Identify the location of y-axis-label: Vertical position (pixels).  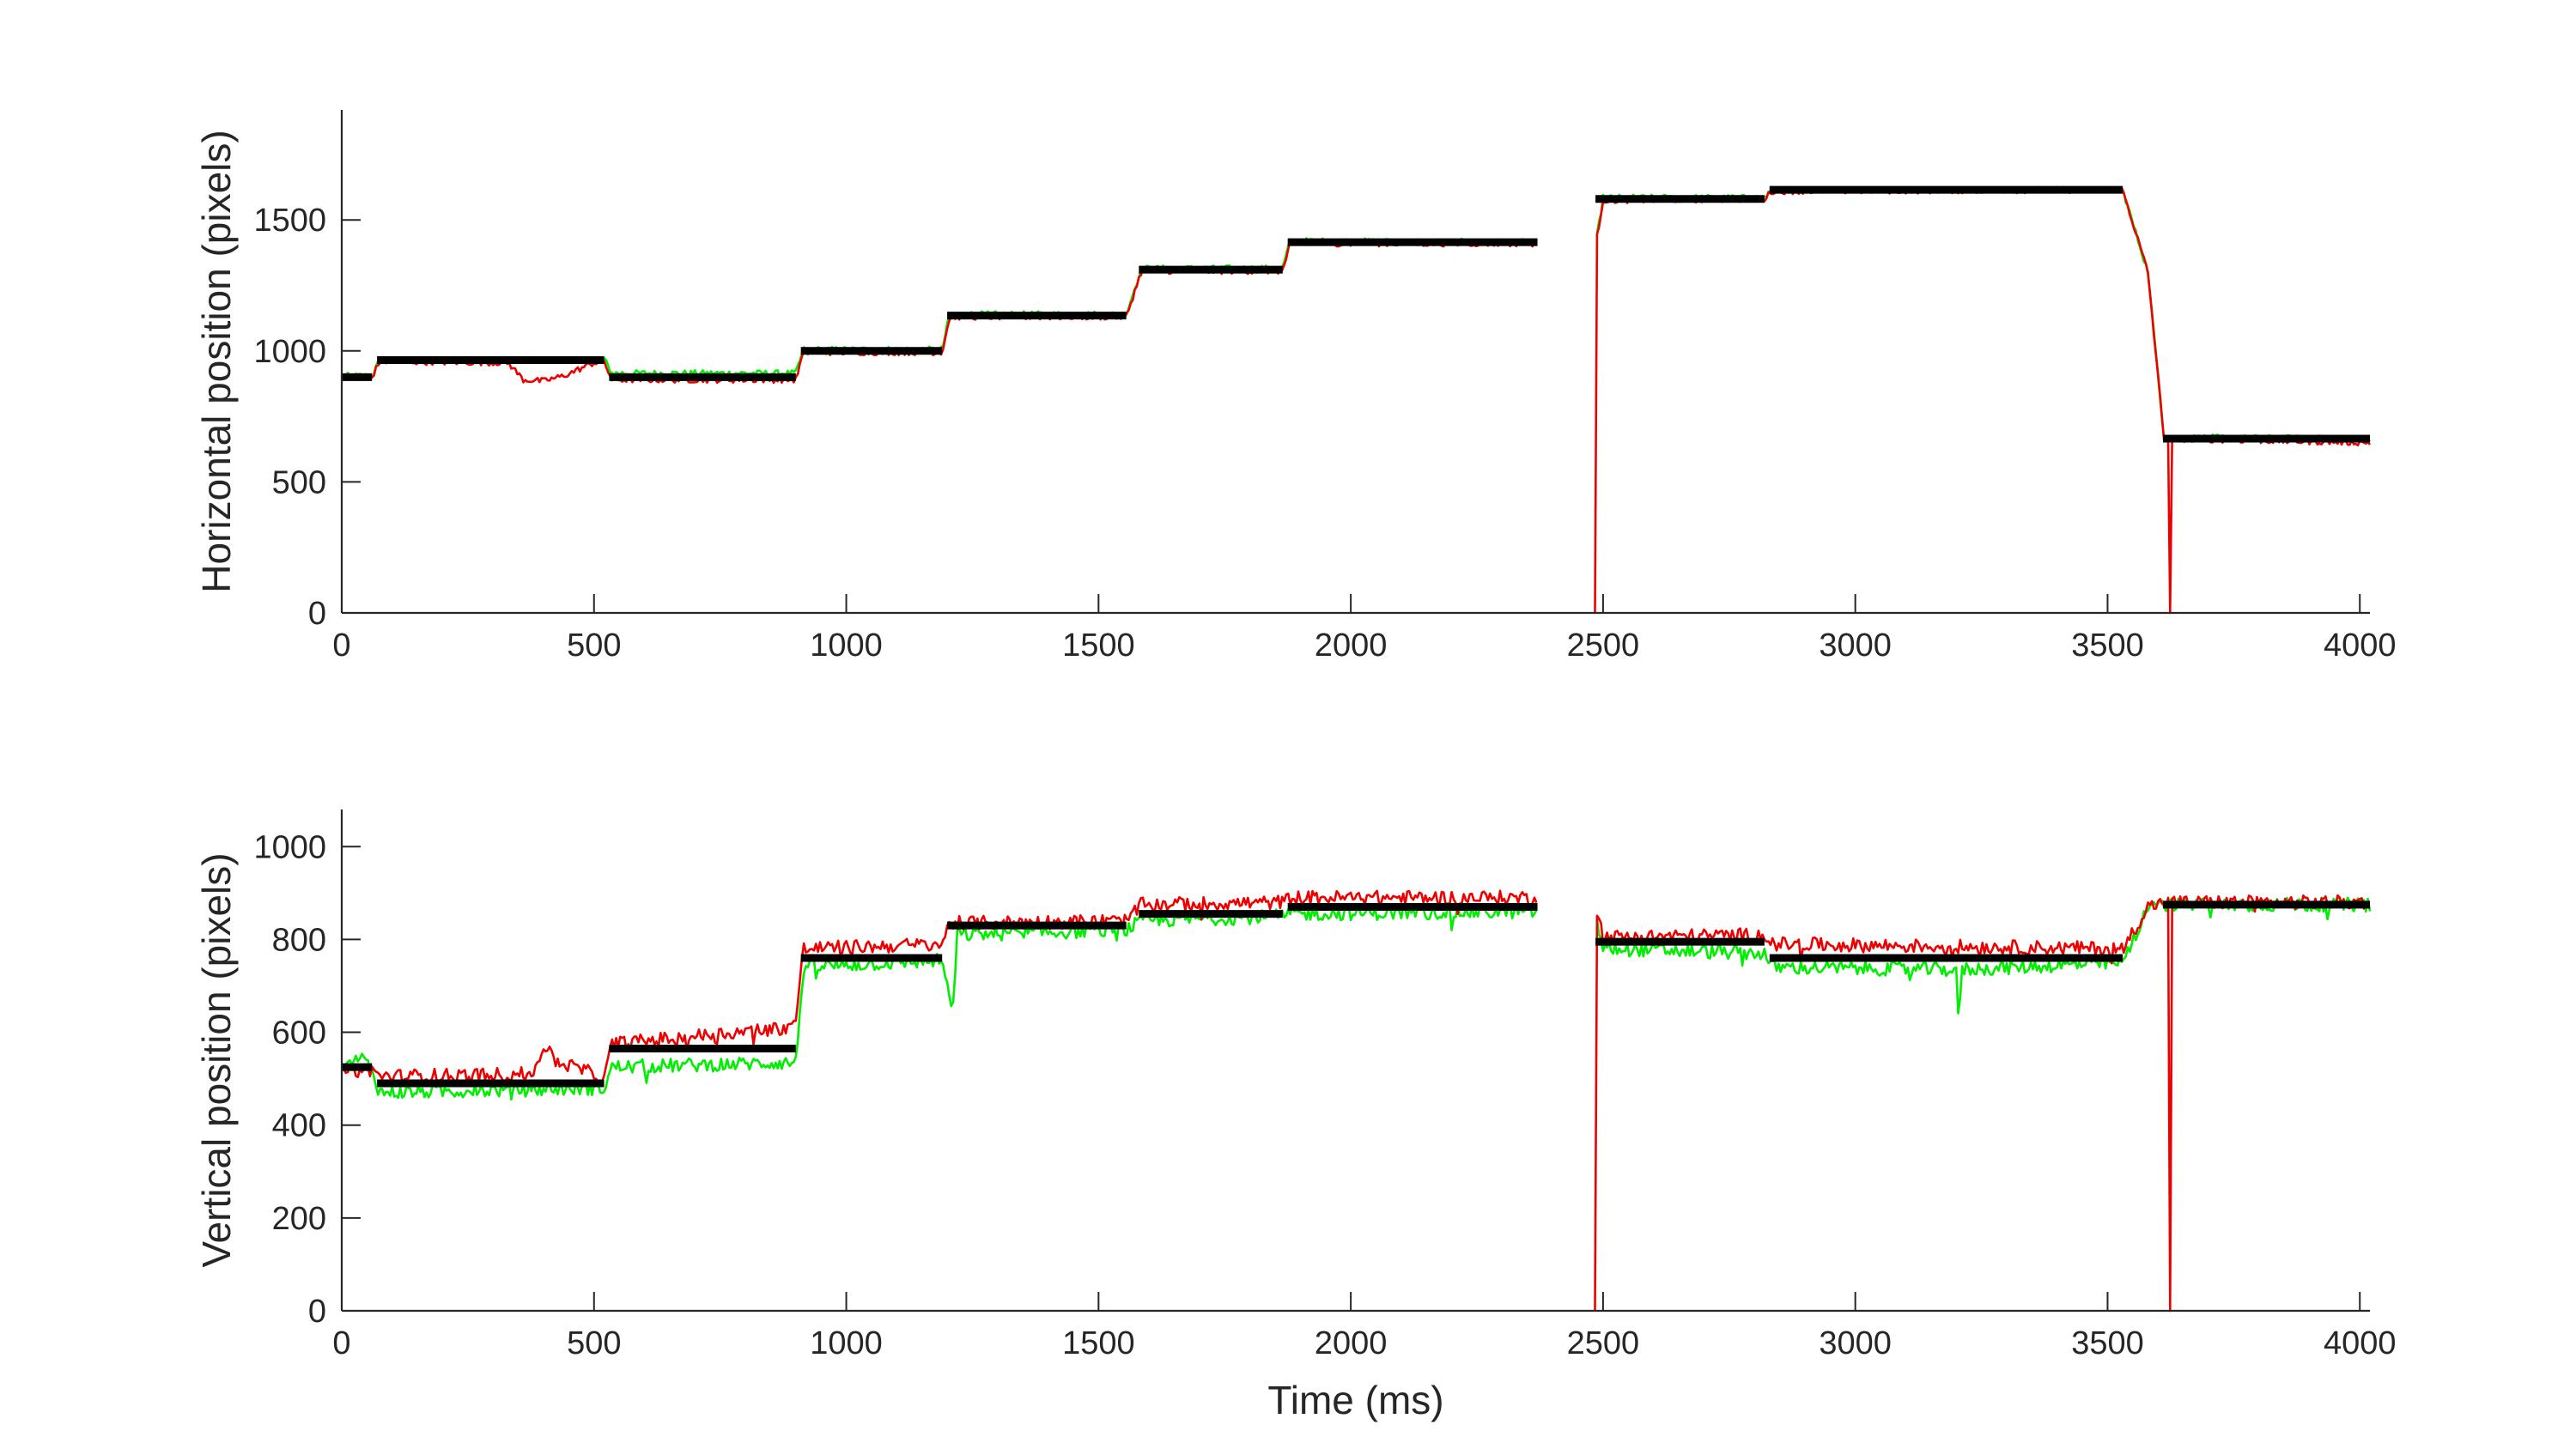
(217, 1059).